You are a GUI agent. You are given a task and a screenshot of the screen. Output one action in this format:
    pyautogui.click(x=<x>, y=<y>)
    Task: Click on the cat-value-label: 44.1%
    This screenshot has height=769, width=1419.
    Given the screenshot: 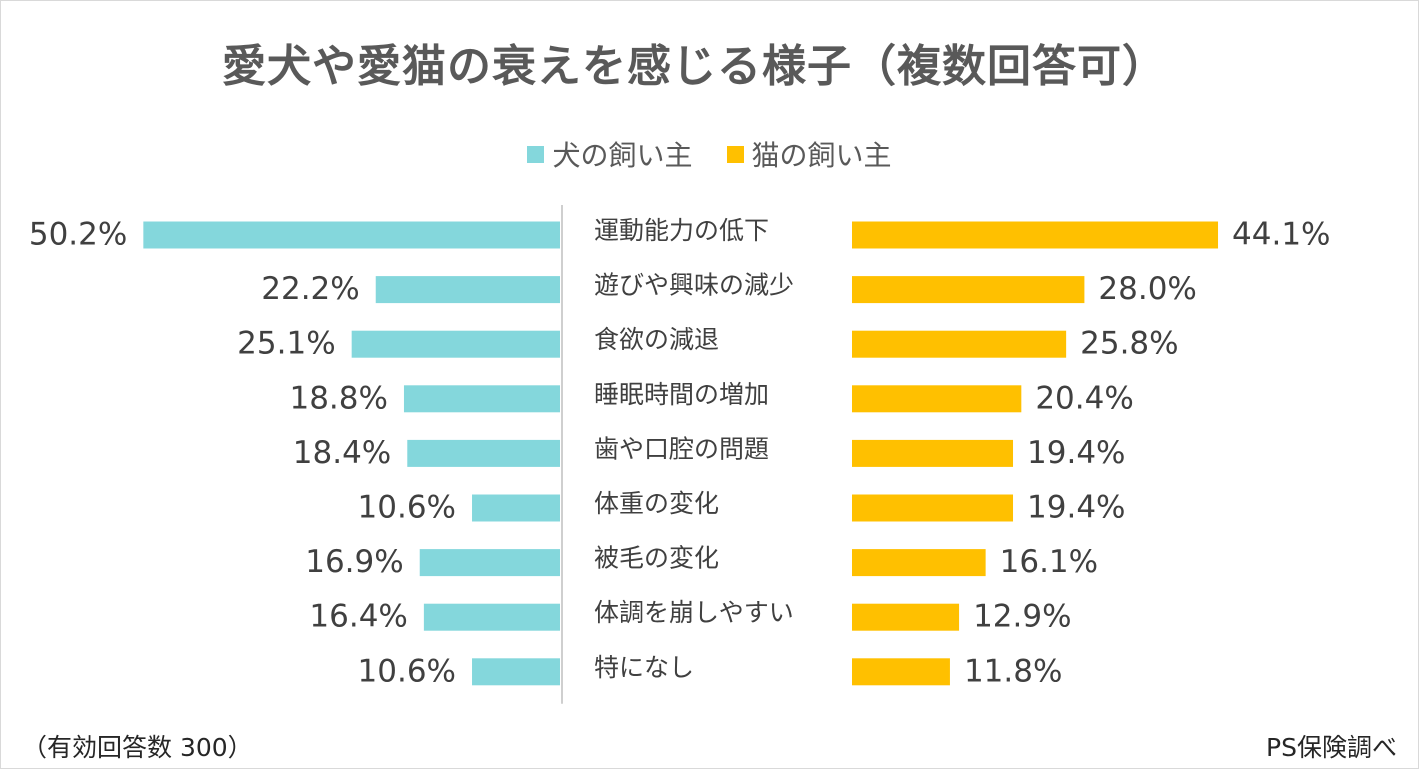 What is the action you would take?
    pyautogui.click(x=1281, y=235)
    